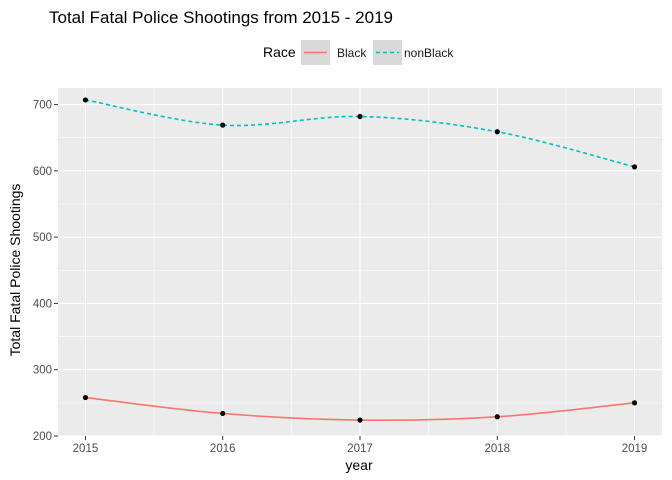 Image resolution: width=672 pixels, height=480 pixels. I want to click on y-tick-label: 200, so click(42, 437).